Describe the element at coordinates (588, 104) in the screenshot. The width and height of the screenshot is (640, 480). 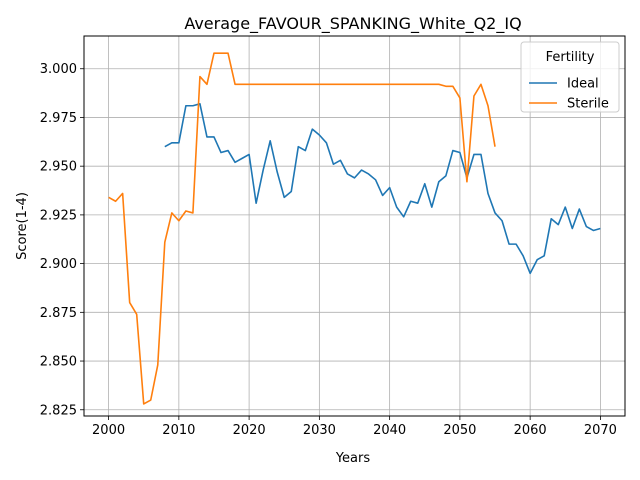
I see `legend-label-sterile: Sterile` at that location.